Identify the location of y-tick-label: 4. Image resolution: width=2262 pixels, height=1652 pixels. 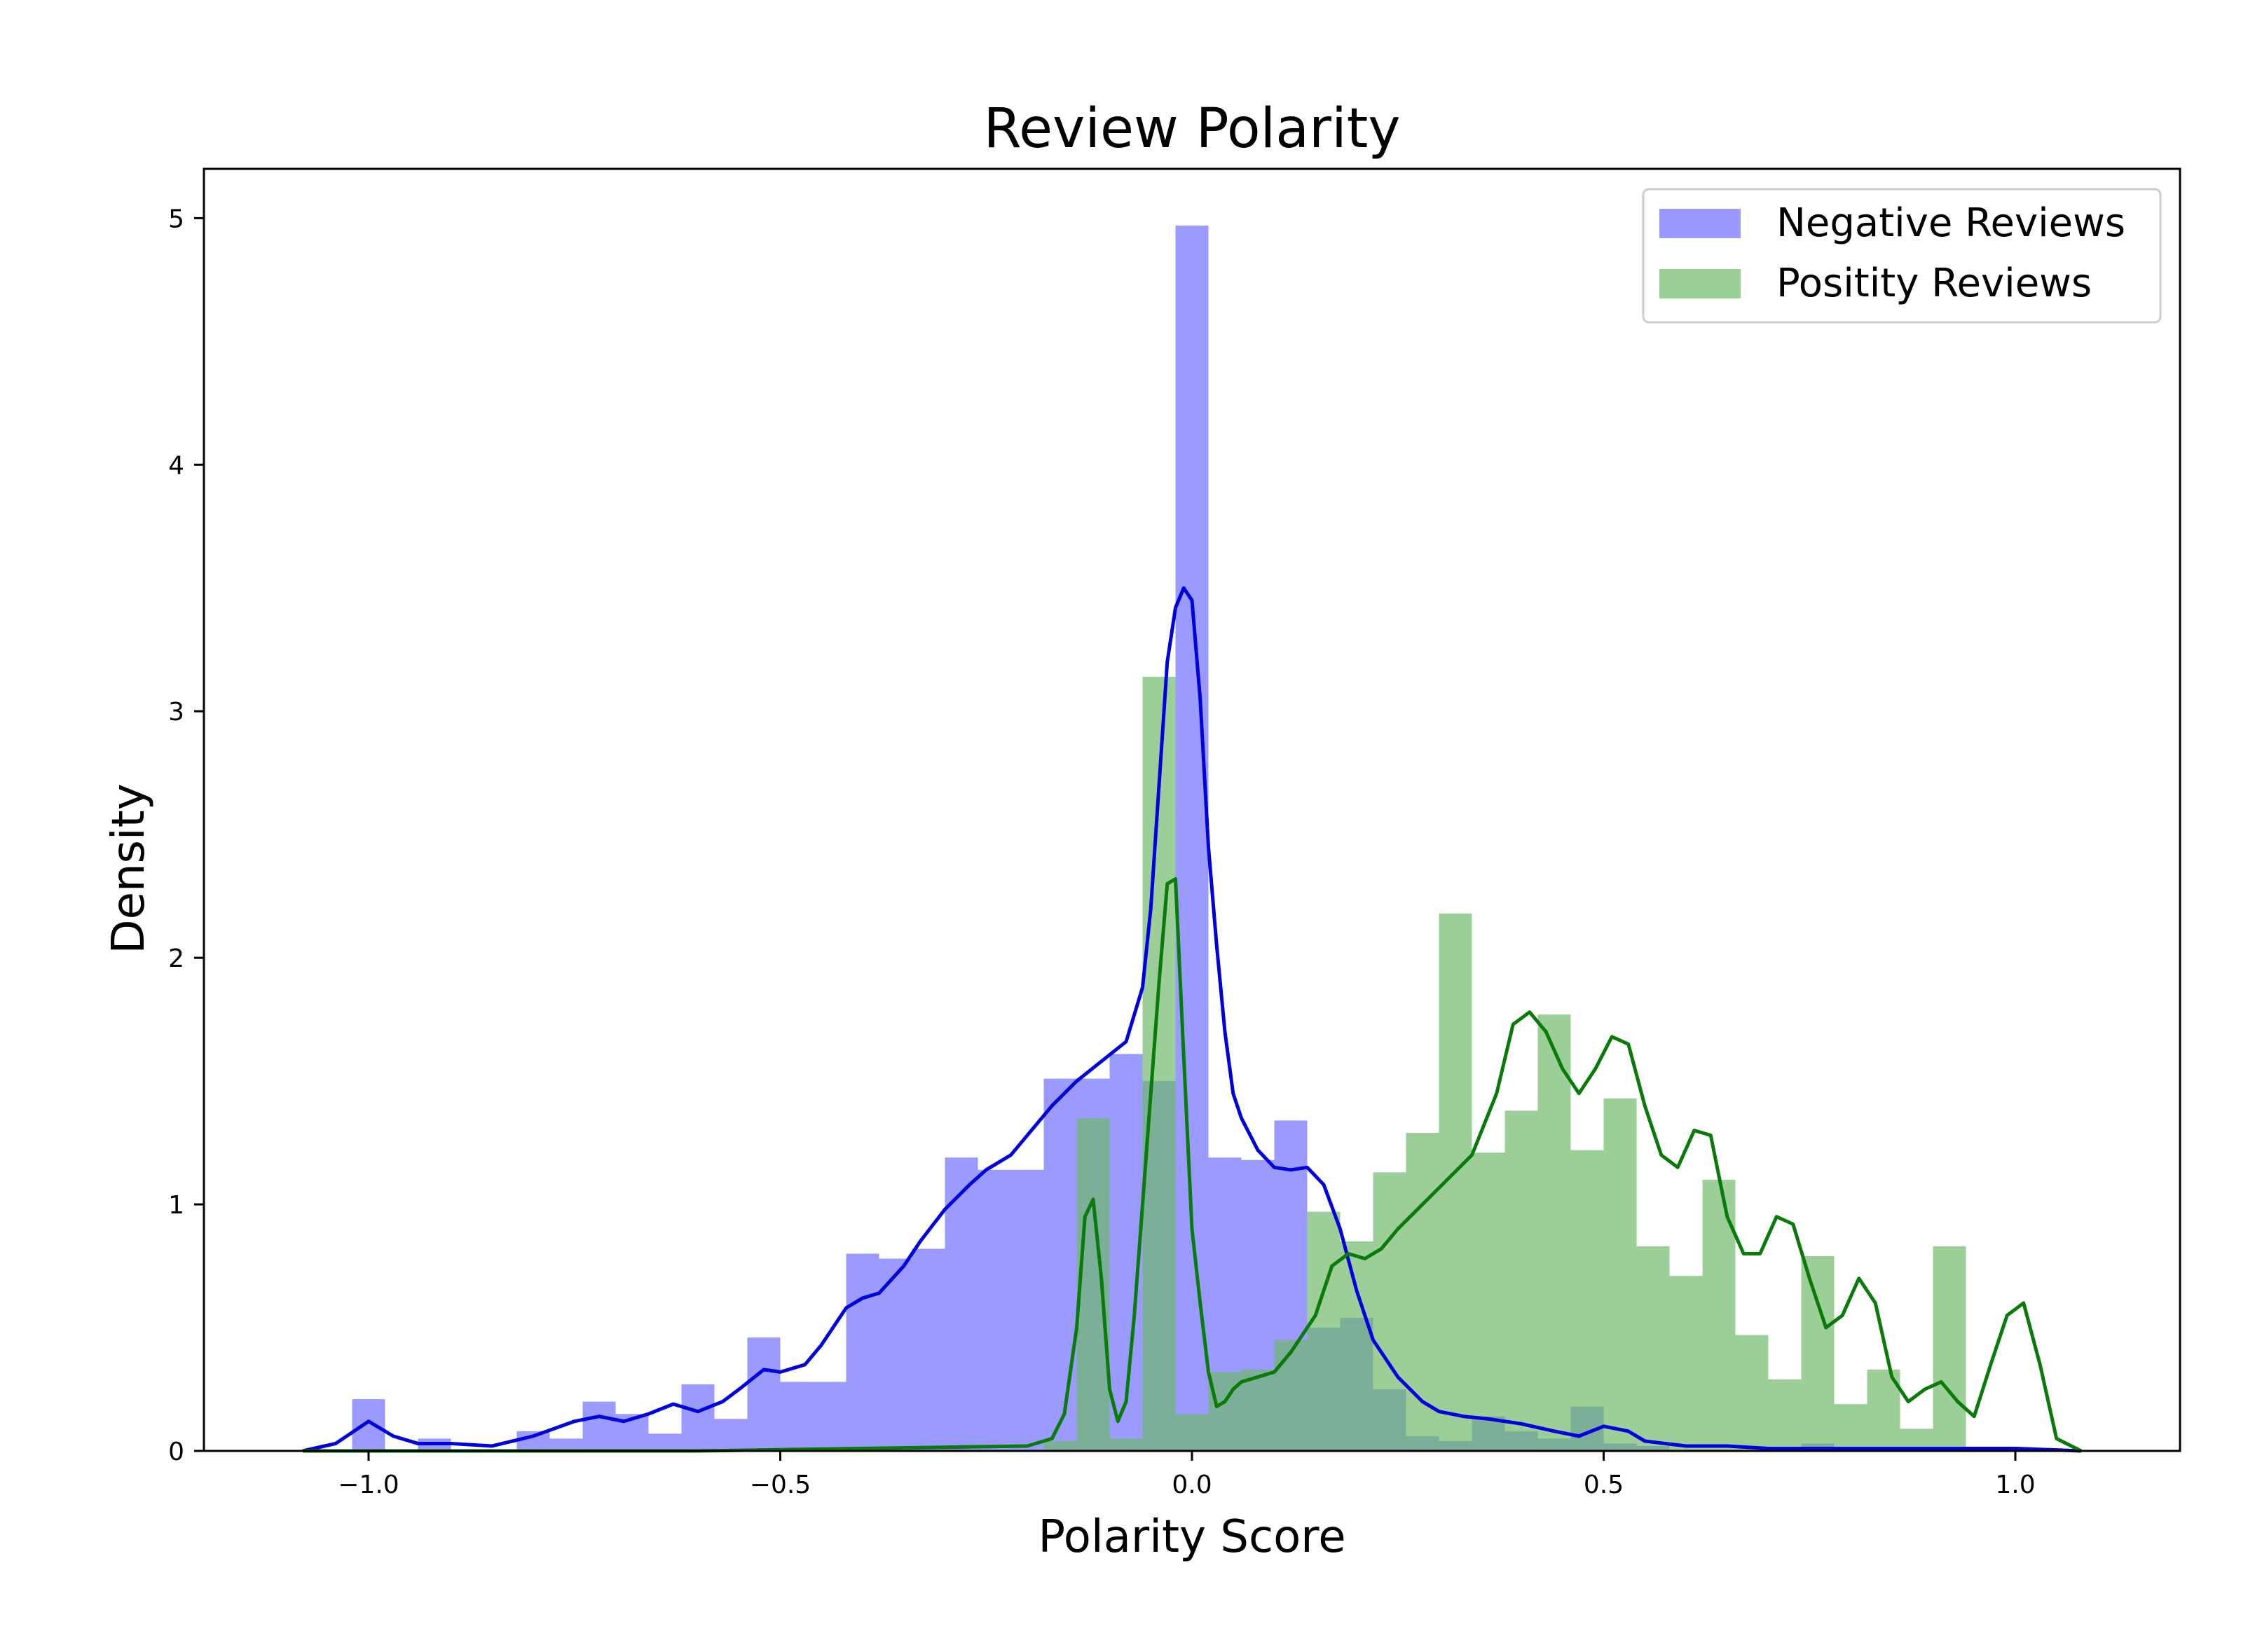
(176, 465).